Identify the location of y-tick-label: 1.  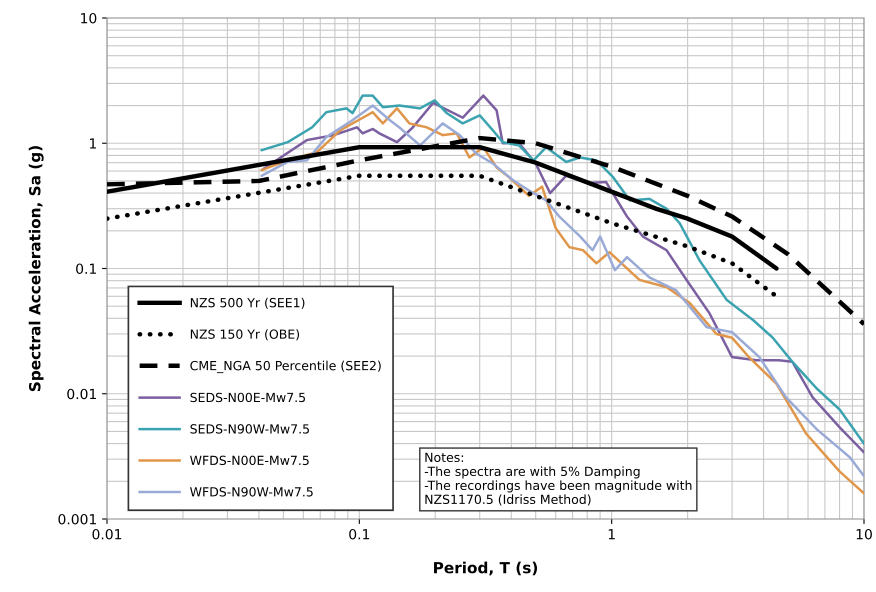
(93, 143).